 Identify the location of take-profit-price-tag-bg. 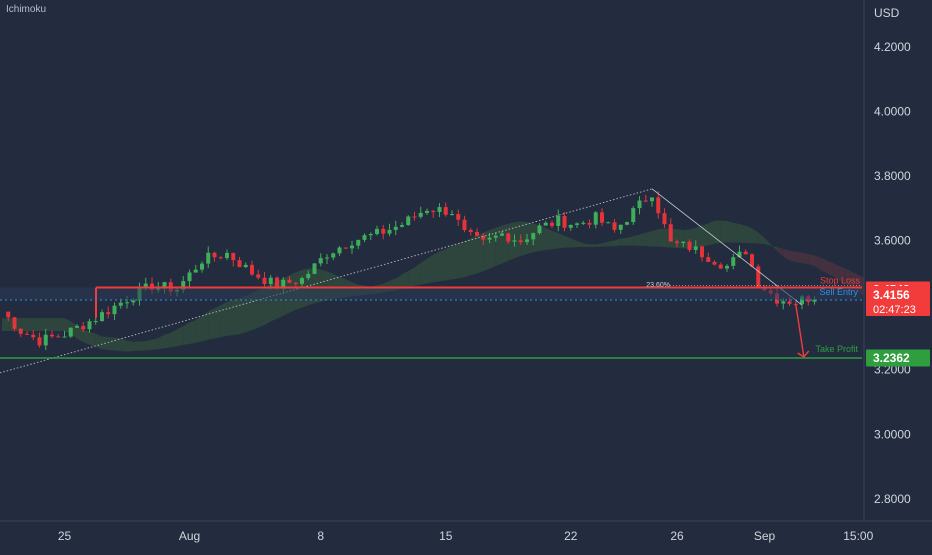
(898, 358).